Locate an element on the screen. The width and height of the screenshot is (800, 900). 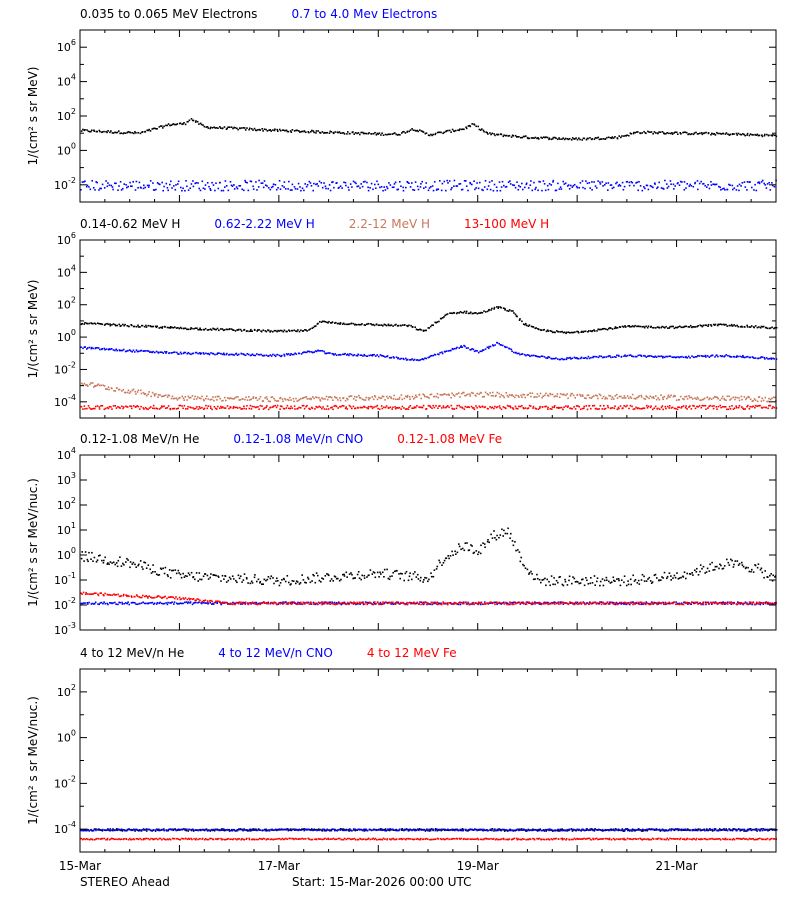
legend-label: 0.62-2.22 MeV H is located at coordinates (264, 224).